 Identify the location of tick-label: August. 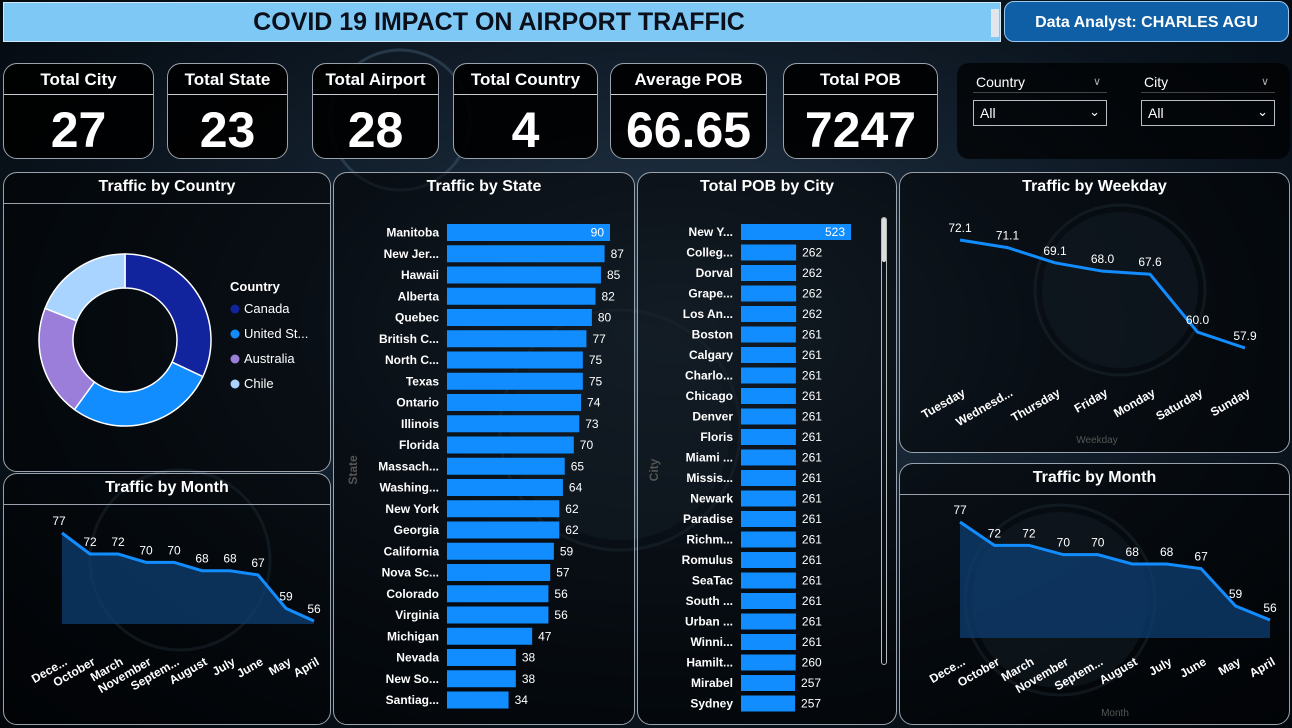
(1118, 670).